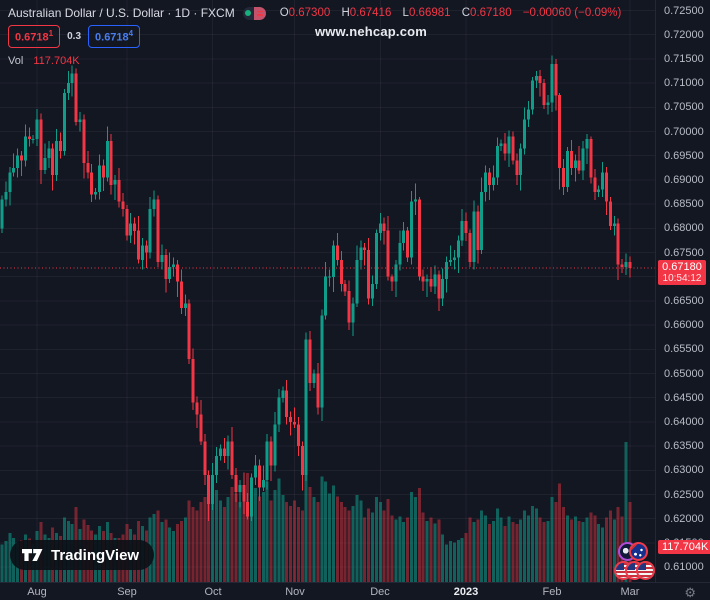 The height and width of the screenshot is (600, 710). Describe the element at coordinates (248, 13) in the screenshot. I see `market-open-dot-icon` at that location.